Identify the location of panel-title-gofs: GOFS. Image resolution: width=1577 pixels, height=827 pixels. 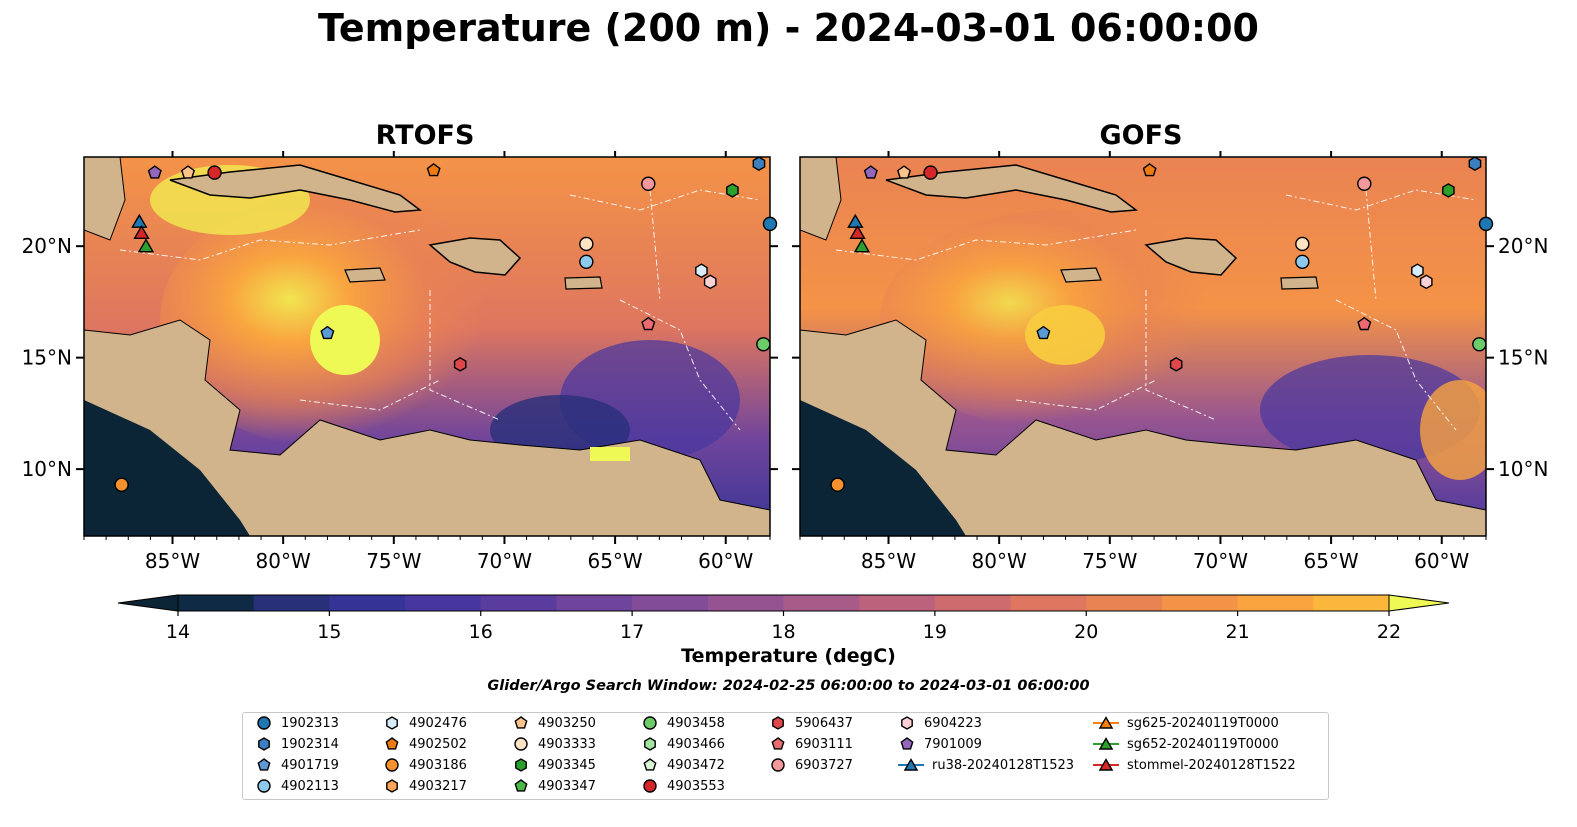
(1141, 135).